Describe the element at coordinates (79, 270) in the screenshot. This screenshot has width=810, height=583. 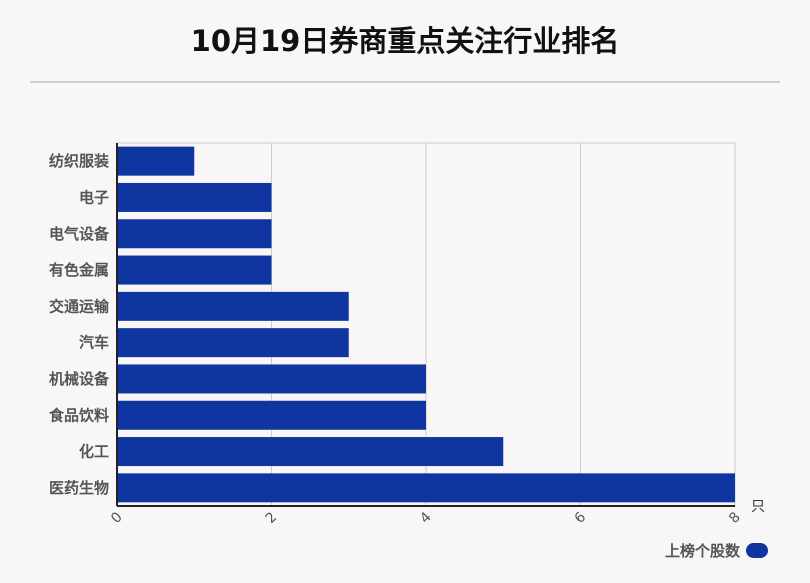
I see `category-label: 有色金属` at that location.